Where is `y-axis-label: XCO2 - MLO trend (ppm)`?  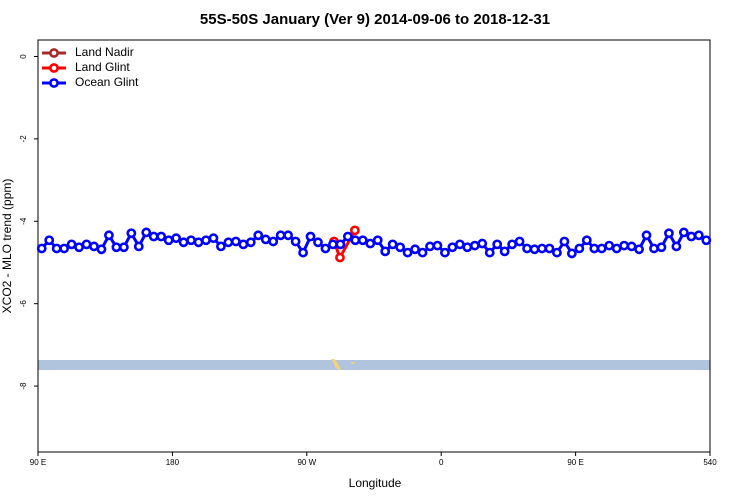
y-axis-label: XCO2 - MLO trend (ppm) is located at coordinates (7, 246).